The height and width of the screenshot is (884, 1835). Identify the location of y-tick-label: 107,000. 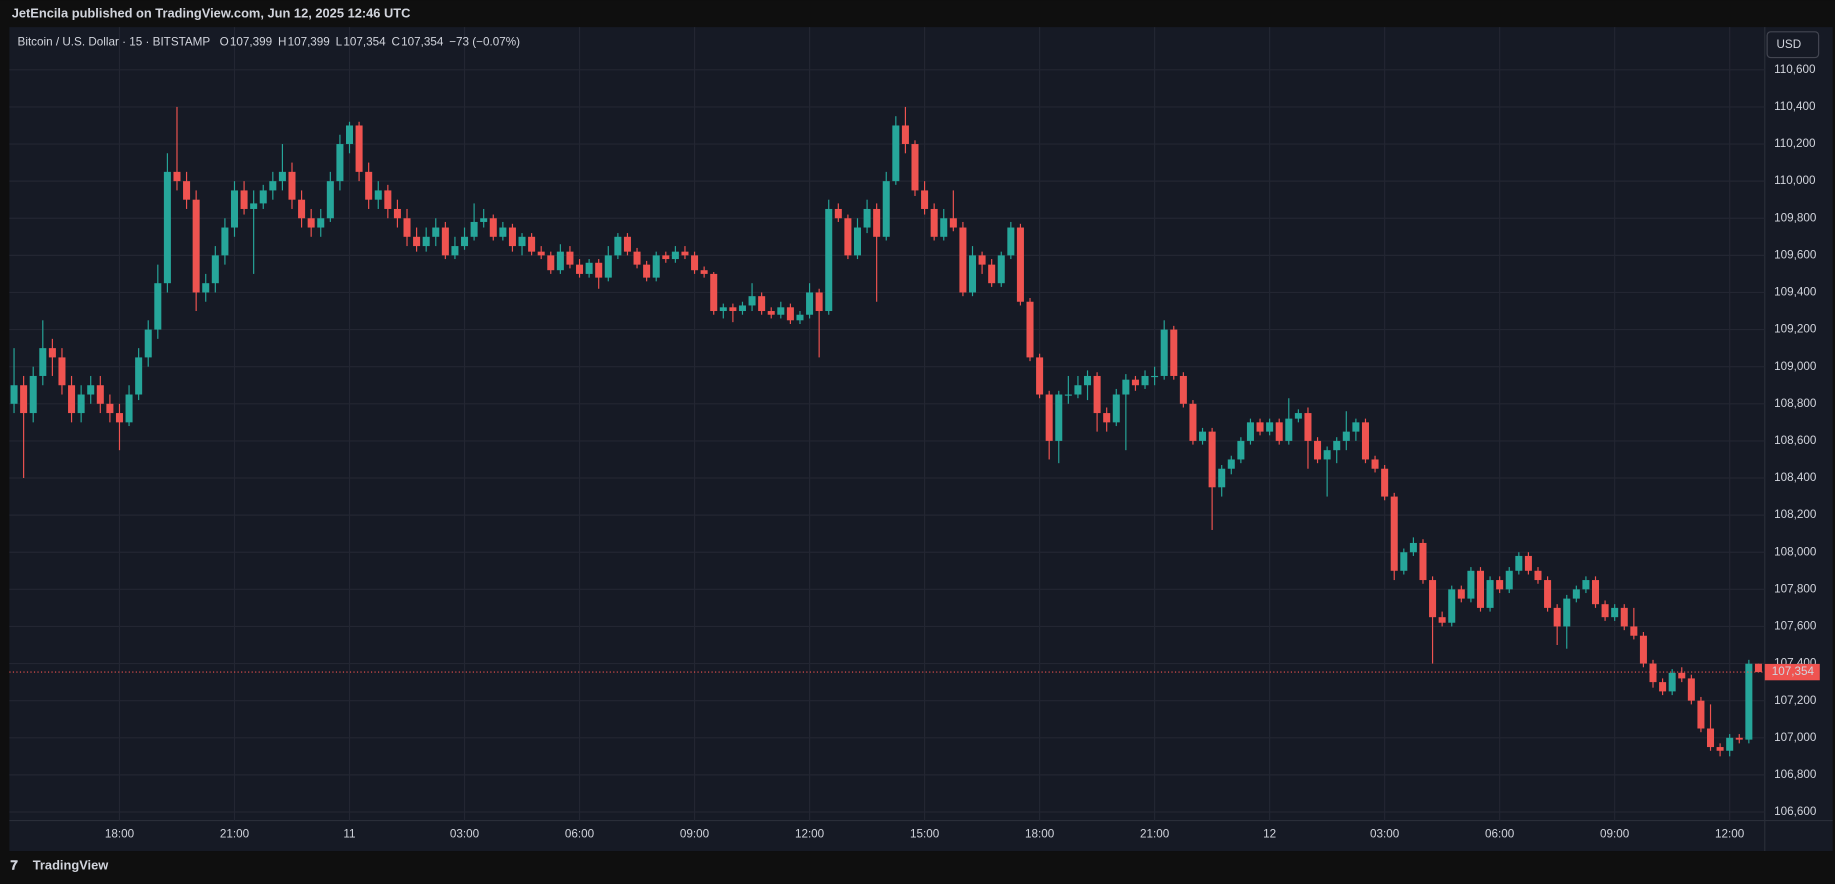
(1795, 737).